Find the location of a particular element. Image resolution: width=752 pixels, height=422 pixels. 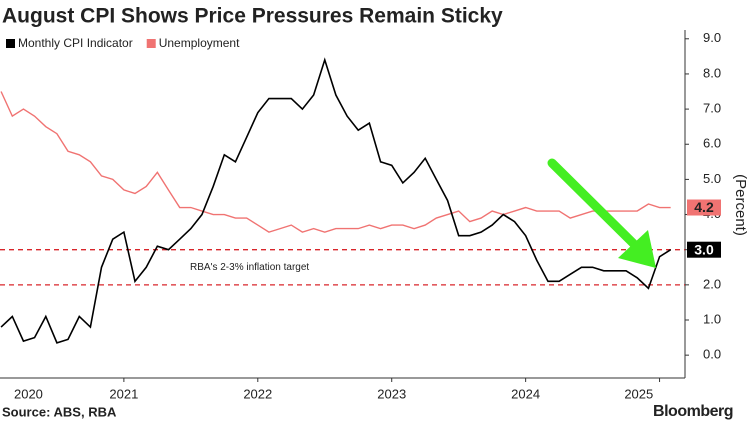

y-tick-label: 0.0 is located at coordinates (712, 354).